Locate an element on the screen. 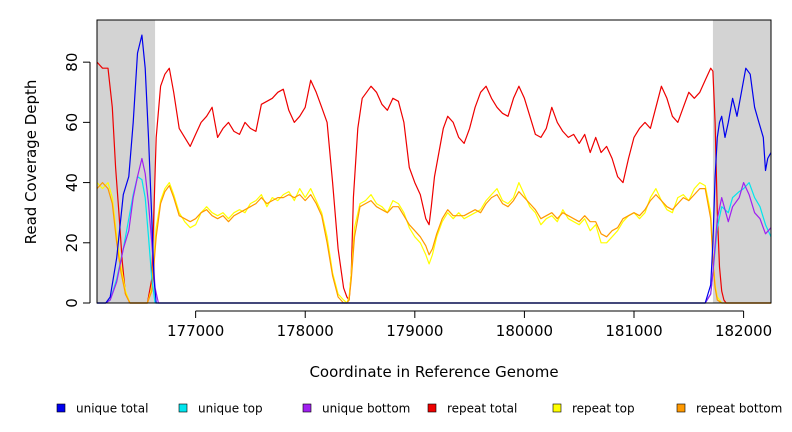 The height and width of the screenshot is (432, 792). y-tick-label: 20 is located at coordinates (72, 242).